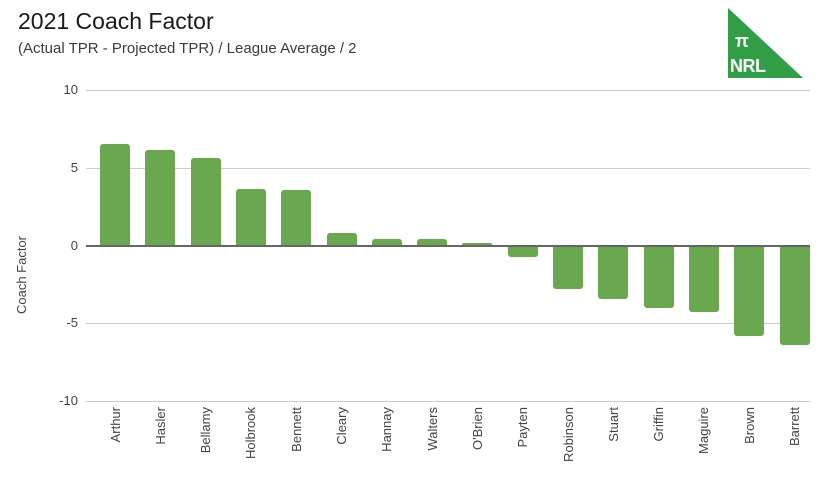 Image resolution: width=822 pixels, height=490 pixels. I want to click on bar-arthur, so click(115, 195).